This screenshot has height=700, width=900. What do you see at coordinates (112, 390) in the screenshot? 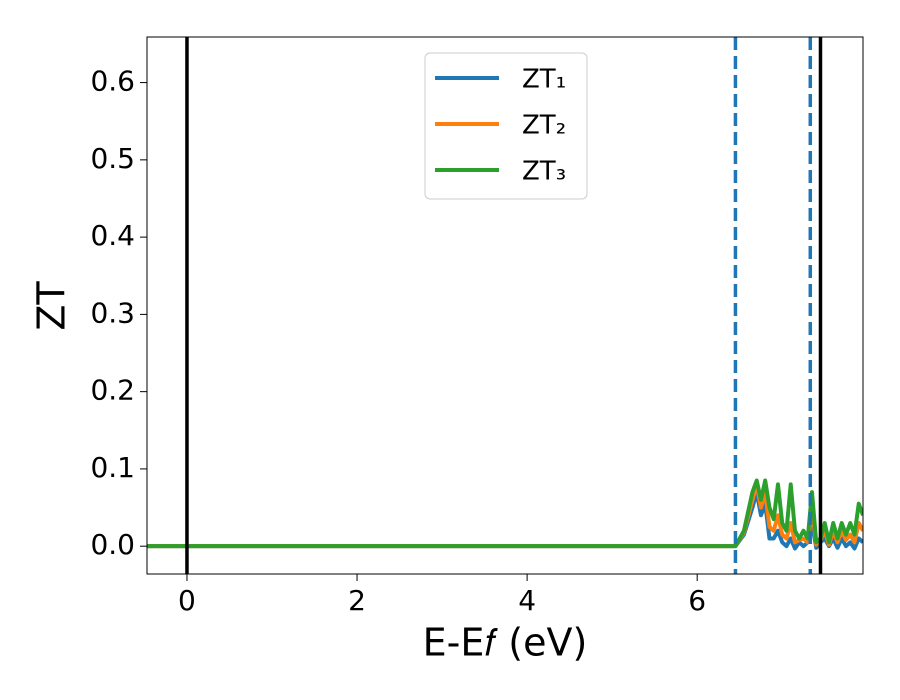
I see `y-tick-label: 0.2` at bounding box center [112, 390].